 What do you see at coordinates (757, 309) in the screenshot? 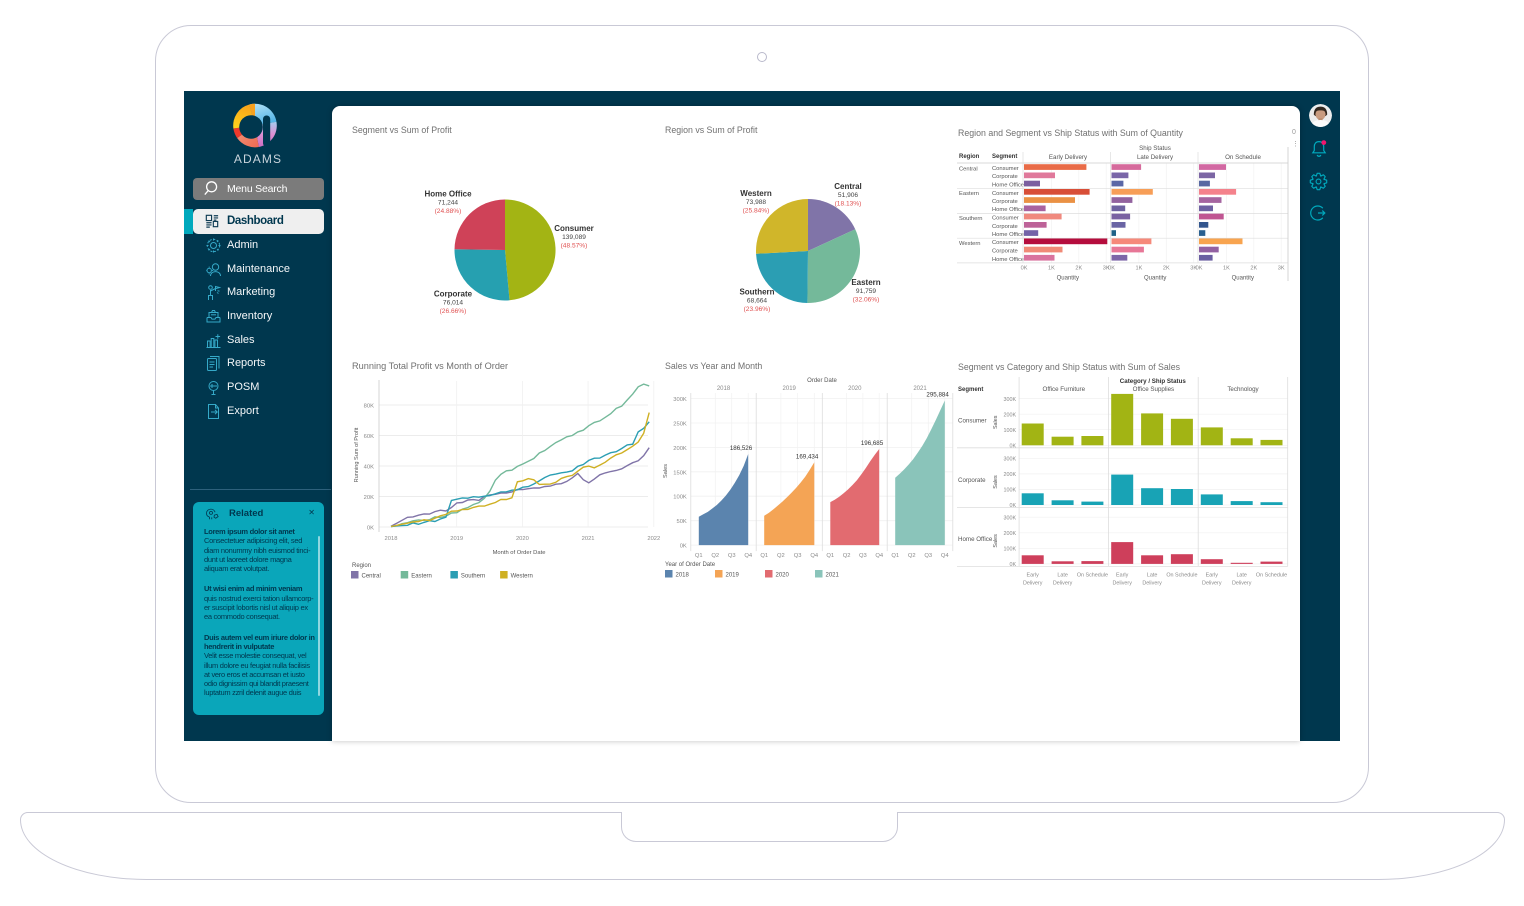
I see `svg-text: (23.96%)` at bounding box center [757, 309].